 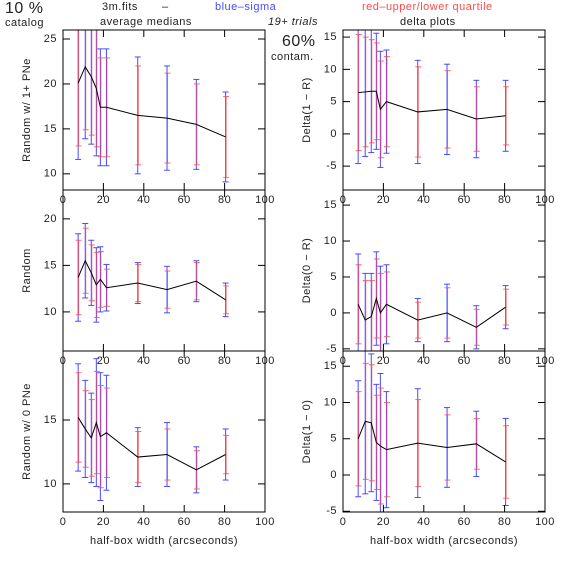 What do you see at coordinates (246, 7) in the screenshot?
I see `header-blue: blue–sigma` at bounding box center [246, 7].